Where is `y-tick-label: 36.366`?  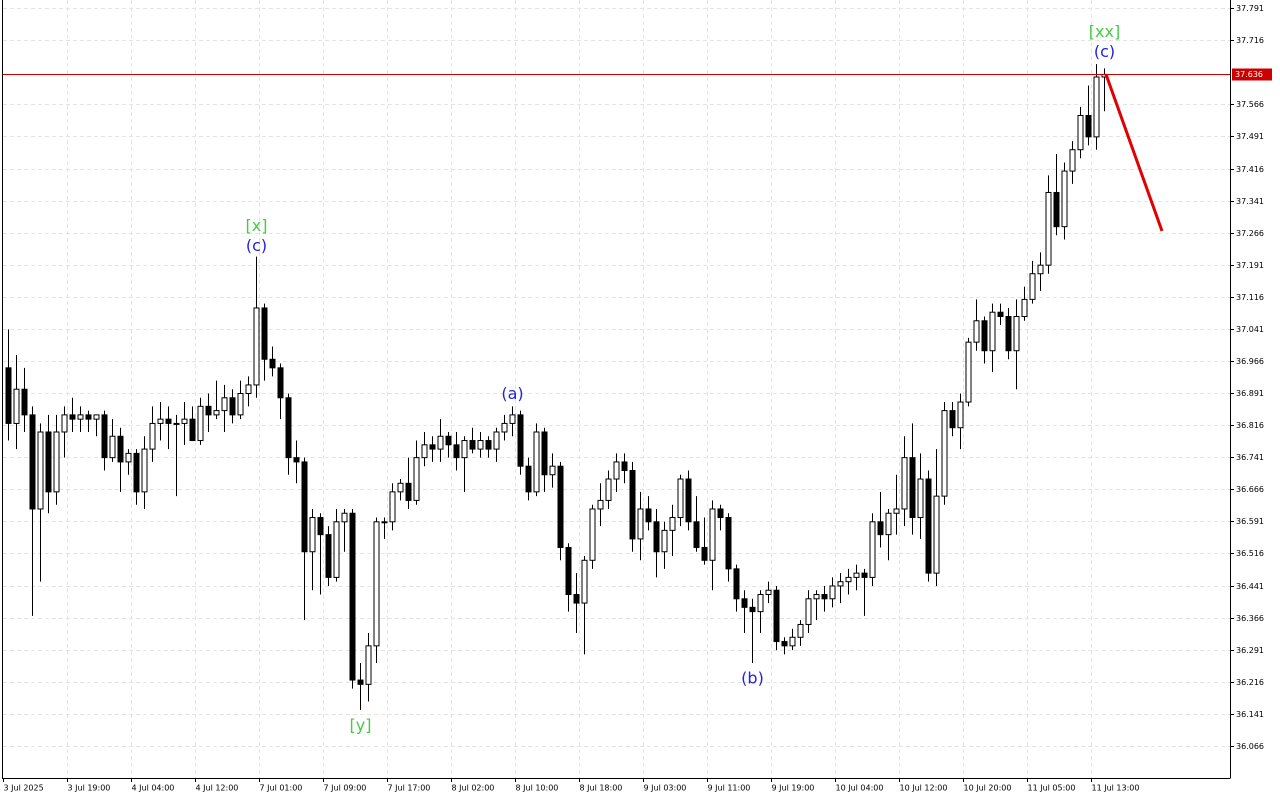 y-tick-label: 36.366 is located at coordinates (1250, 618).